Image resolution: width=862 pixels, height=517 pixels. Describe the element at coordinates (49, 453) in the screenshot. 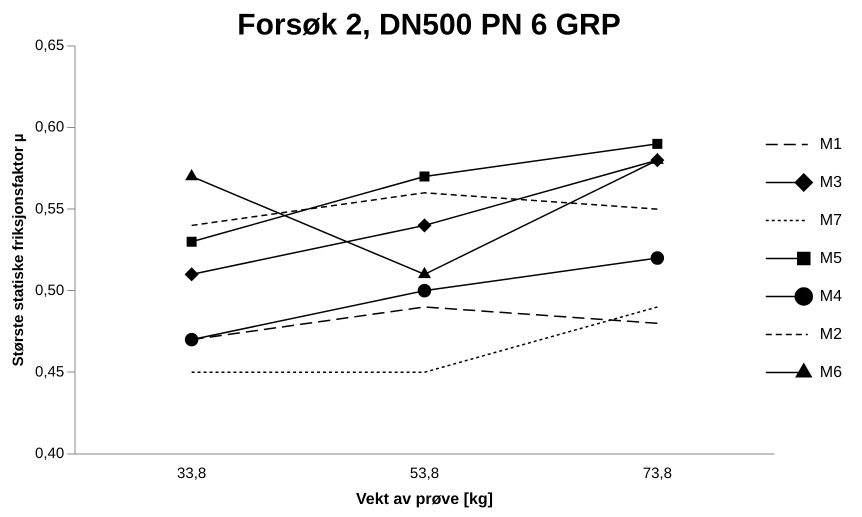

I see `y-tick-label: 0,40` at that location.